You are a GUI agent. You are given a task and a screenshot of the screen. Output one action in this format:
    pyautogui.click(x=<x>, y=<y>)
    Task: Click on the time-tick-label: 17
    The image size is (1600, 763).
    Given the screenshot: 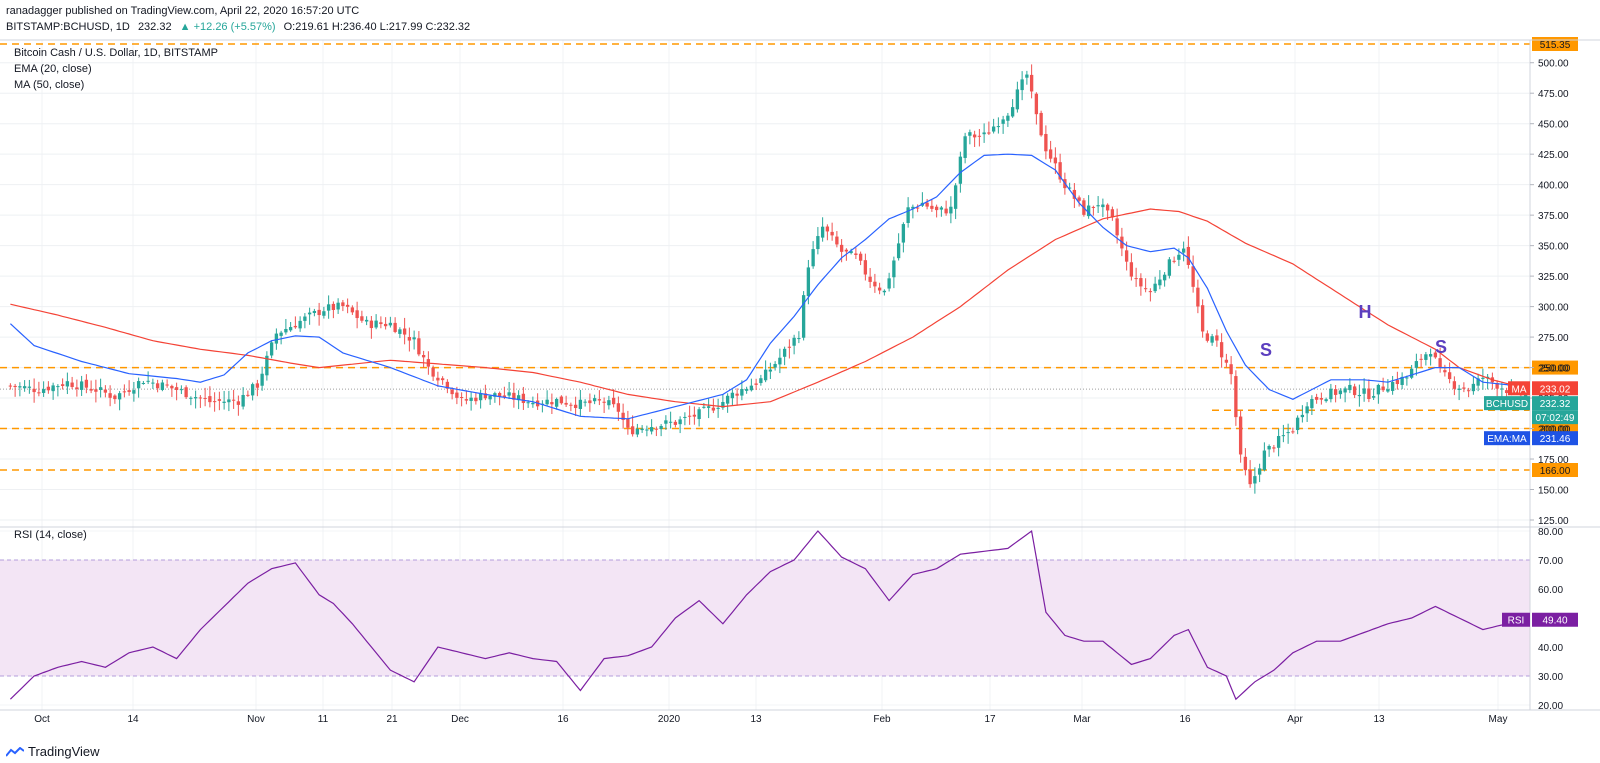 What is the action you would take?
    pyautogui.click(x=990, y=719)
    